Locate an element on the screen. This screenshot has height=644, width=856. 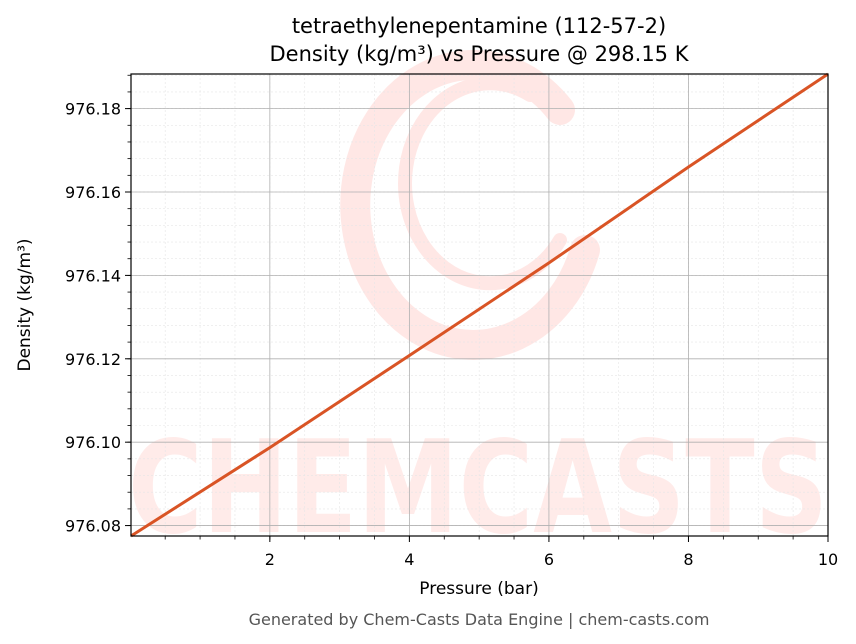
y-tick-label: 976.18 is located at coordinates (93, 109).